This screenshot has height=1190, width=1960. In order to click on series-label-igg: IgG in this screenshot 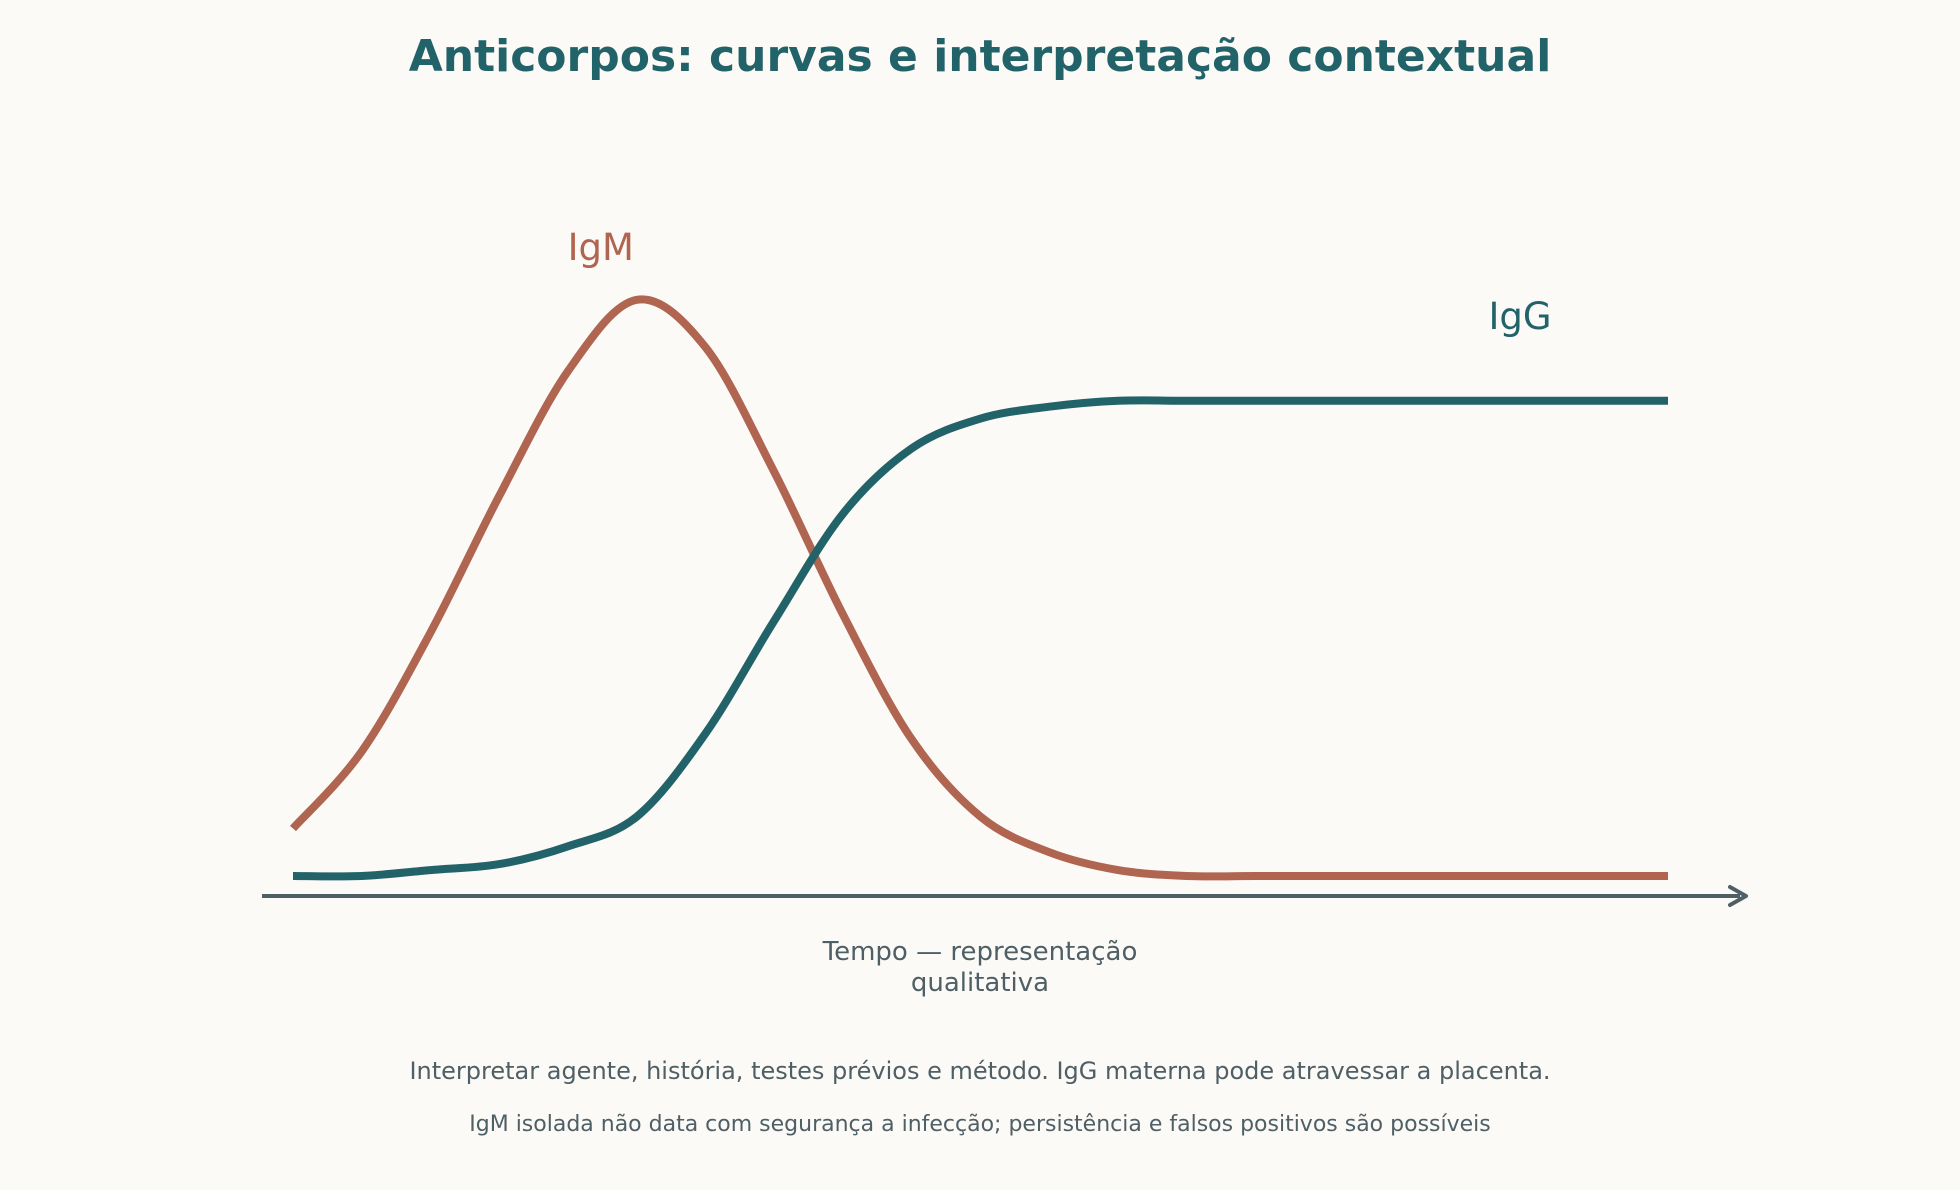, I will do `click(1519, 316)`.